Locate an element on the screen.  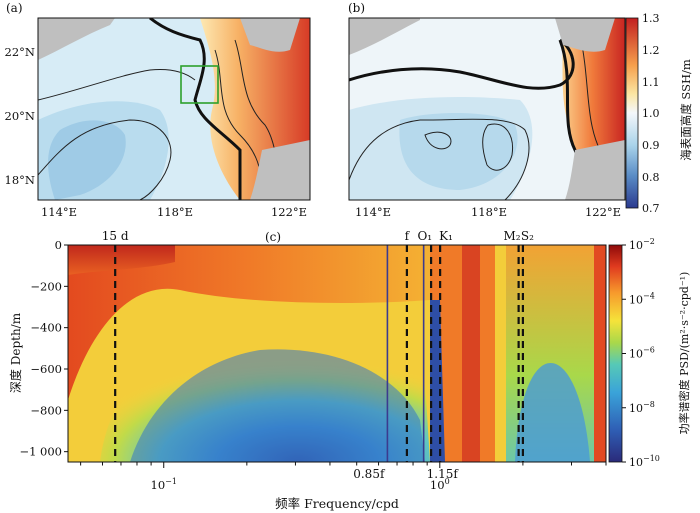
panel-c-x-ticks: 10⁻¹ 10⁰ is located at coordinates (343, 477).